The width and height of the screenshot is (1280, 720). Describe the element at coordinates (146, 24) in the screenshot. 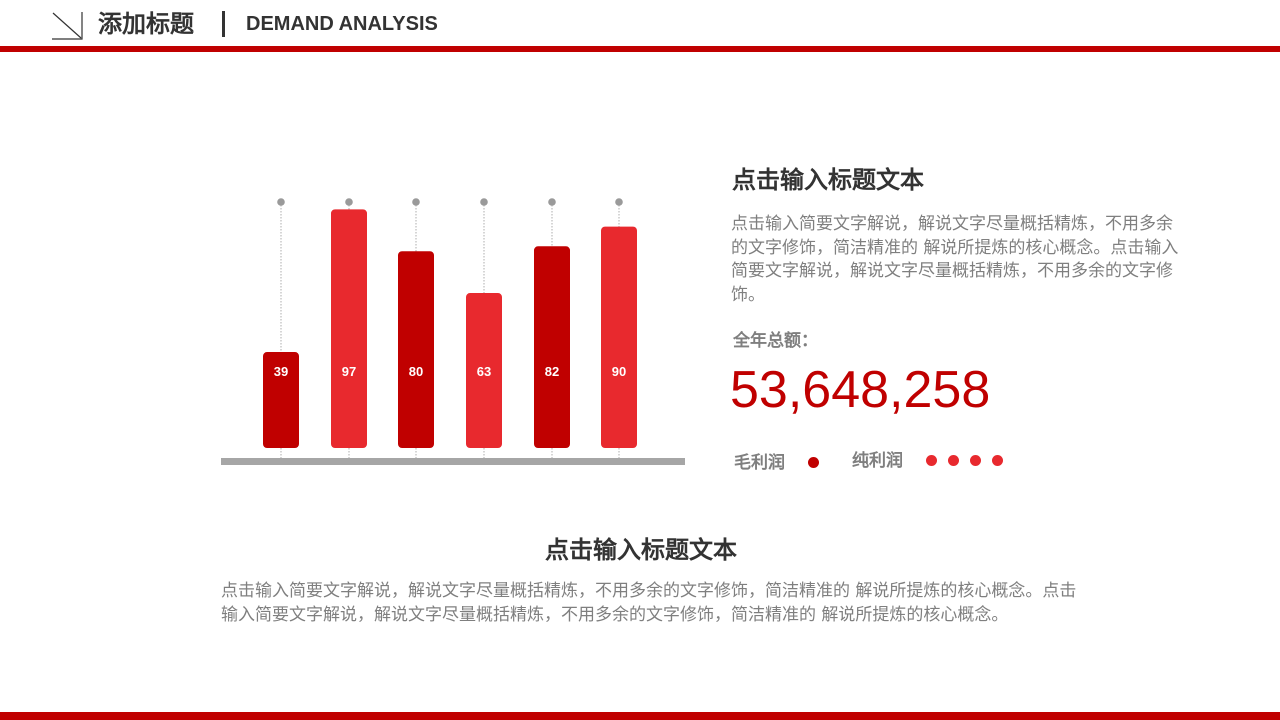

I see `header-title: 添加标题` at that location.